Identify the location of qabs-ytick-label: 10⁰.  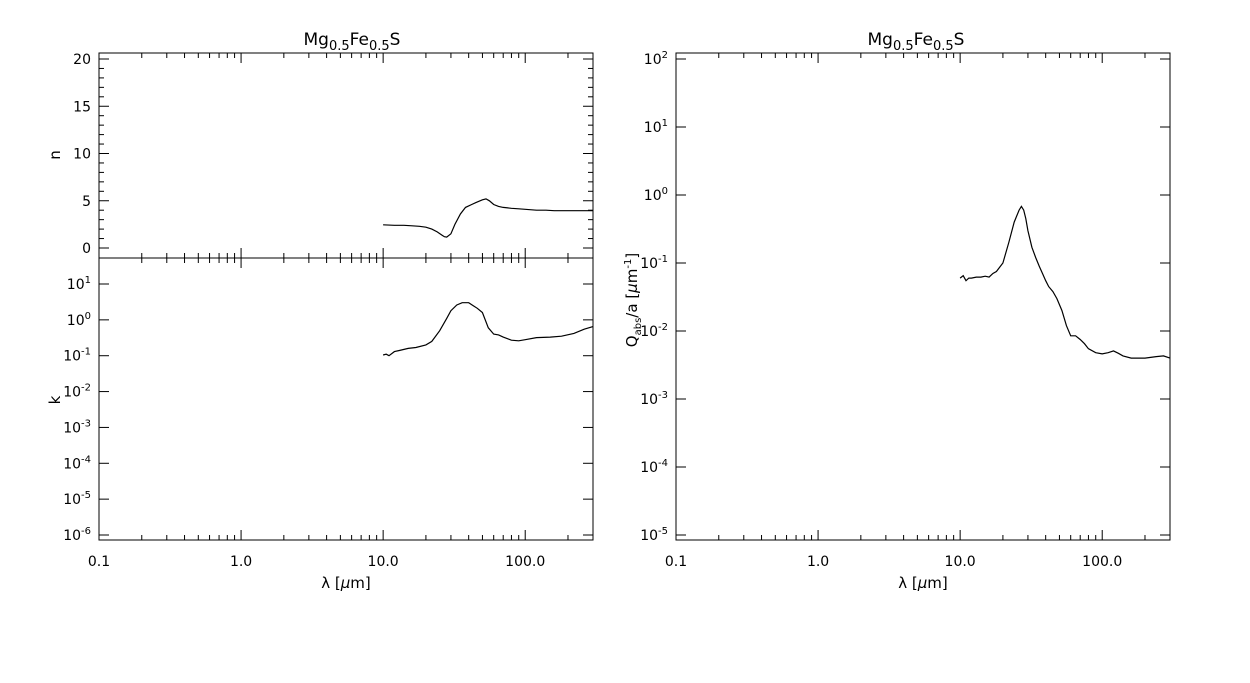
(656, 195).